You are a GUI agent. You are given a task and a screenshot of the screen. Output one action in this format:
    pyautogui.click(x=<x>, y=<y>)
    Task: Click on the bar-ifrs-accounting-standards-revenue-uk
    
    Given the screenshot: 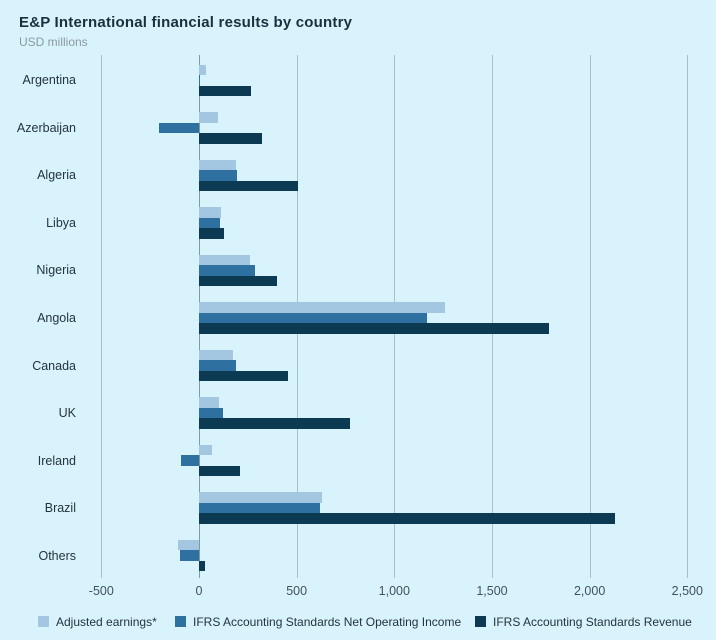 What is the action you would take?
    pyautogui.click(x=274, y=423)
    